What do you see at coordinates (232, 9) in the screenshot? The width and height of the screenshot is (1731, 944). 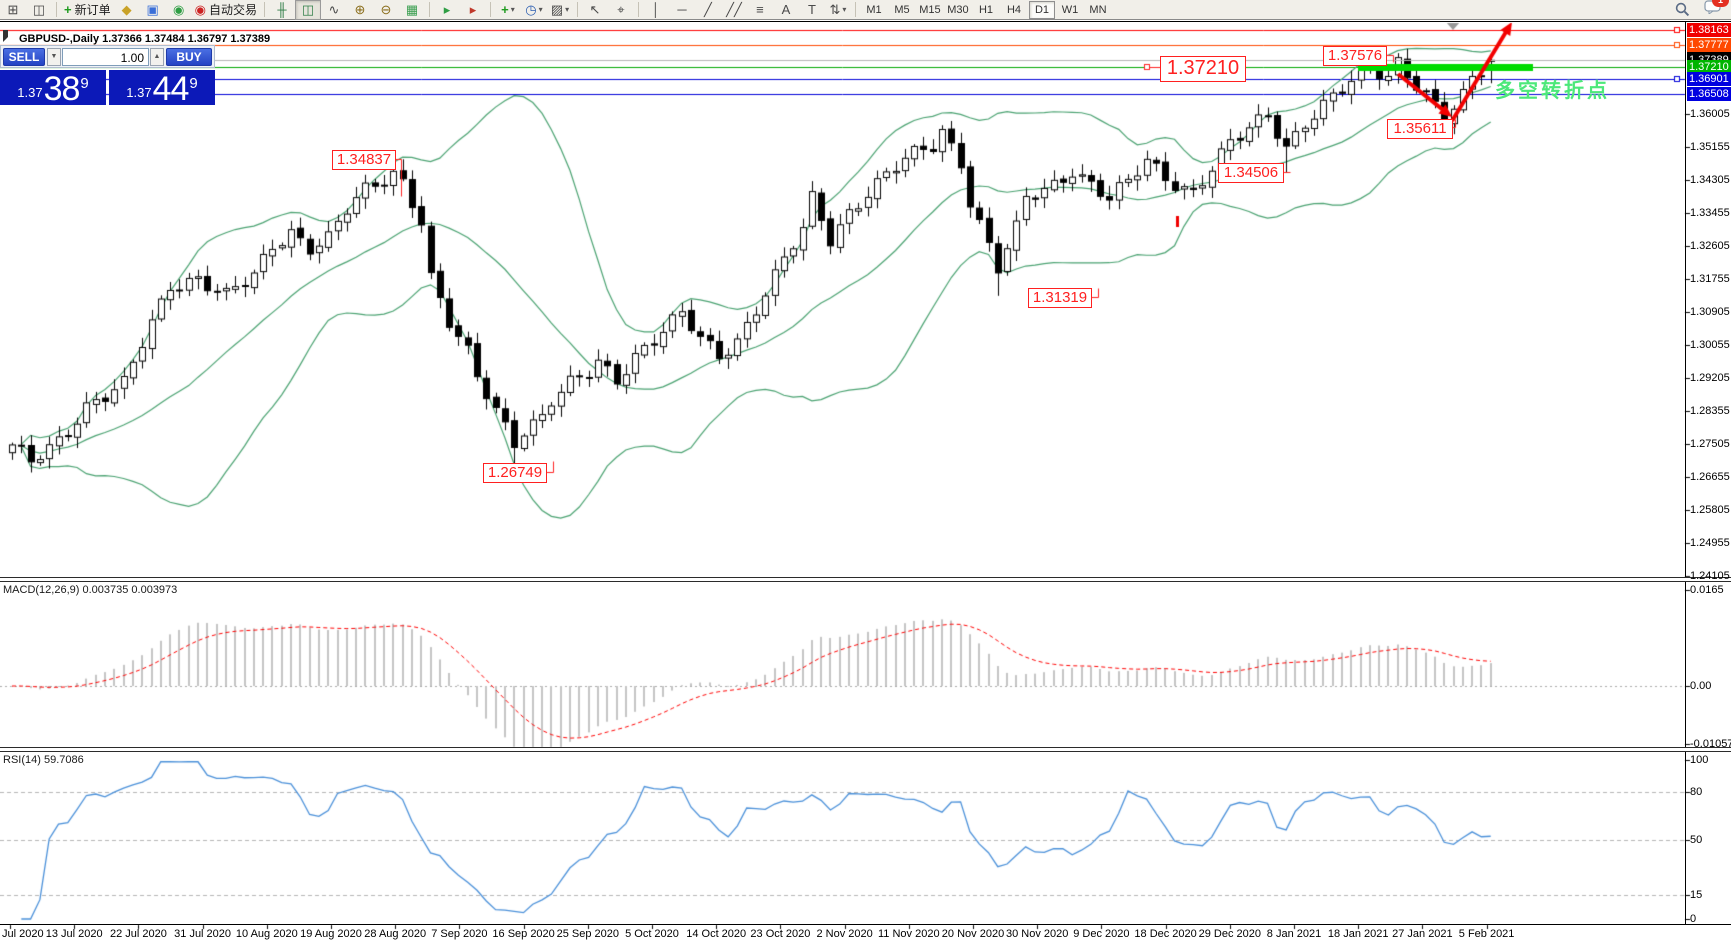 I see `autotrading-button-label: 自动交易` at bounding box center [232, 9].